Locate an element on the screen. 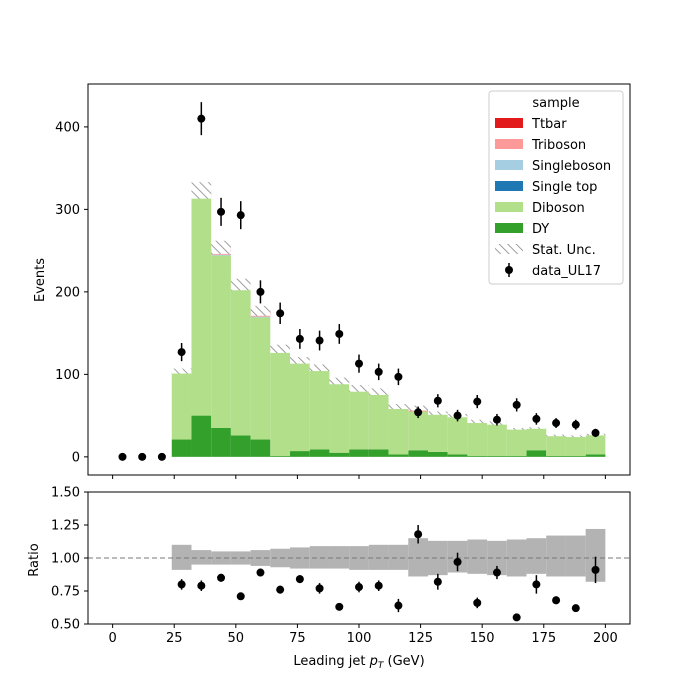  legend-label-ttbar: Ttbar is located at coordinates (549, 124).